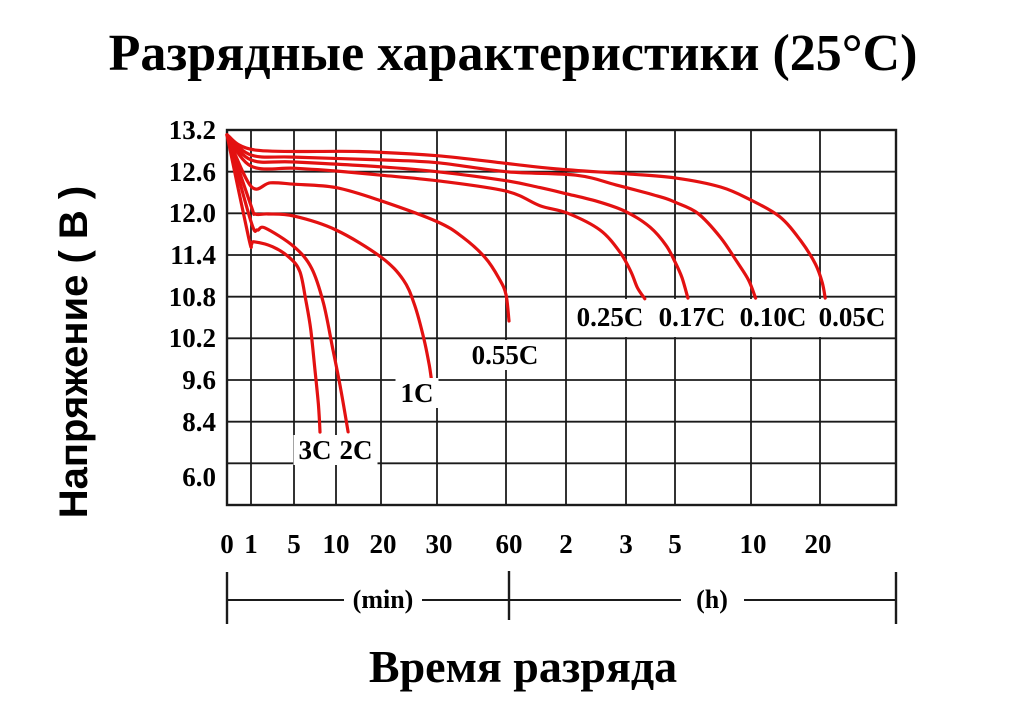 This screenshot has width=1026, height=707. Describe the element at coordinates (566, 544) in the screenshot. I see `x-tick-label-2: 2` at that location.